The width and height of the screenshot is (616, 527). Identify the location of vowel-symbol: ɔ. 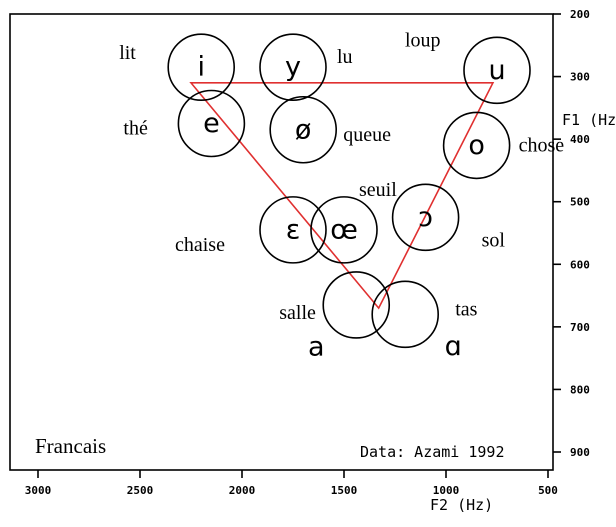
(425, 217).